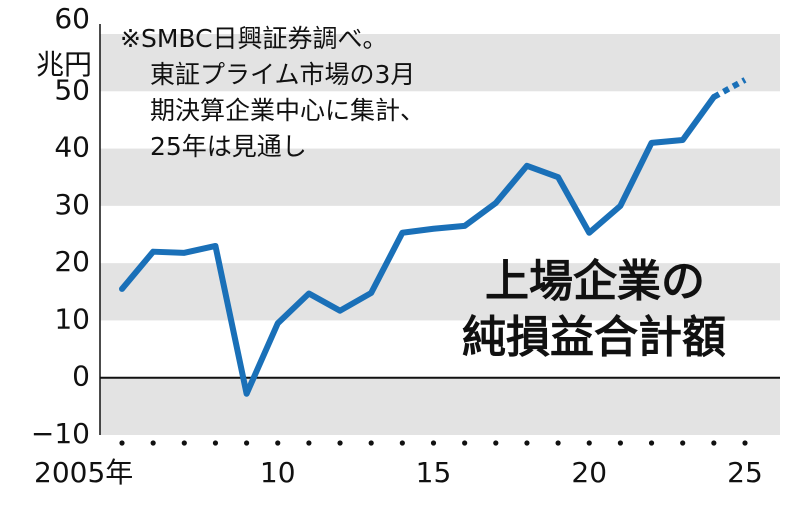  What do you see at coordinates (72, 147) in the screenshot?
I see `y-tick-label: 40` at bounding box center [72, 147].